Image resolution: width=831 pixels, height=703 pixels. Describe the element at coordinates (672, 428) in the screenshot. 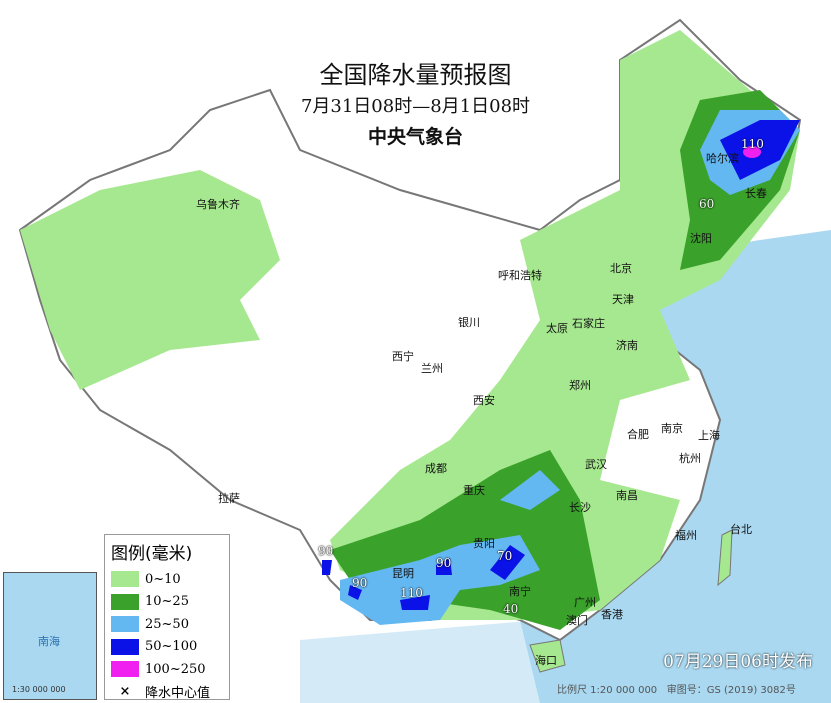

I see `city-label: 南京` at that location.